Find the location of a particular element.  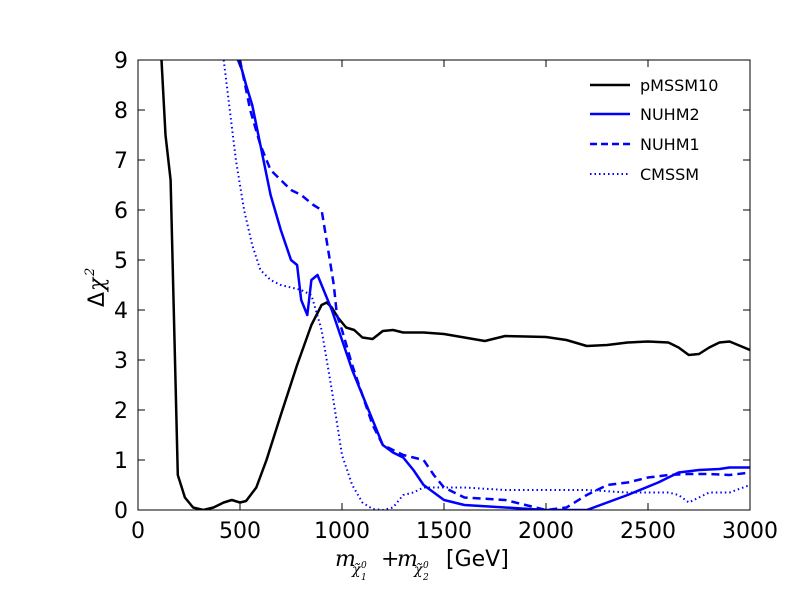

y-tick-label: 7 is located at coordinates (121, 161).